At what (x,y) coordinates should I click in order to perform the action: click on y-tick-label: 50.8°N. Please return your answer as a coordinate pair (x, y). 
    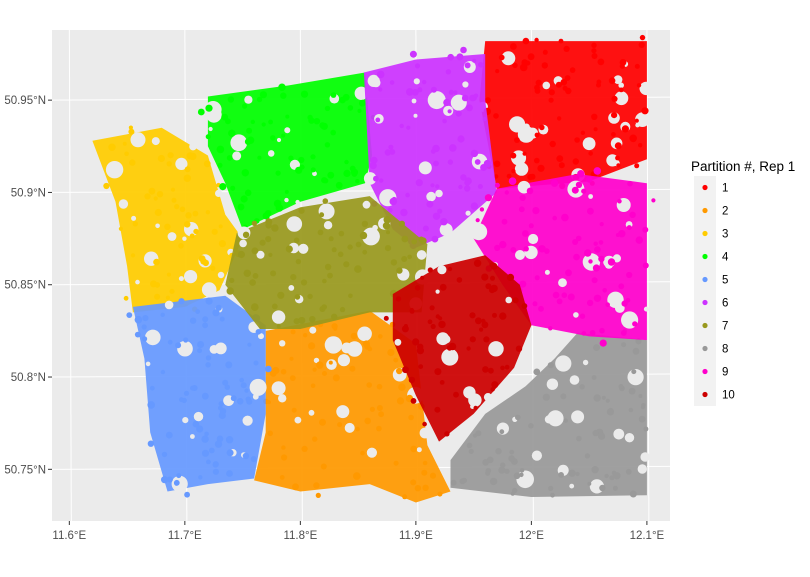
    Looking at the image, I should click on (28, 378).